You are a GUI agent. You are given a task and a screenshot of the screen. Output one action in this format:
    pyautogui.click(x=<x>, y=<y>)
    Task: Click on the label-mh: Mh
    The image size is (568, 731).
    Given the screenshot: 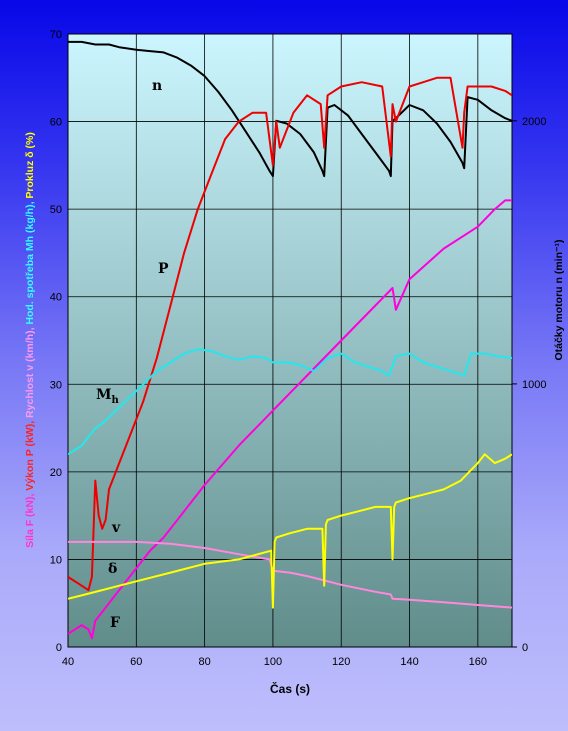 What is the action you would take?
    pyautogui.click(x=108, y=396)
    